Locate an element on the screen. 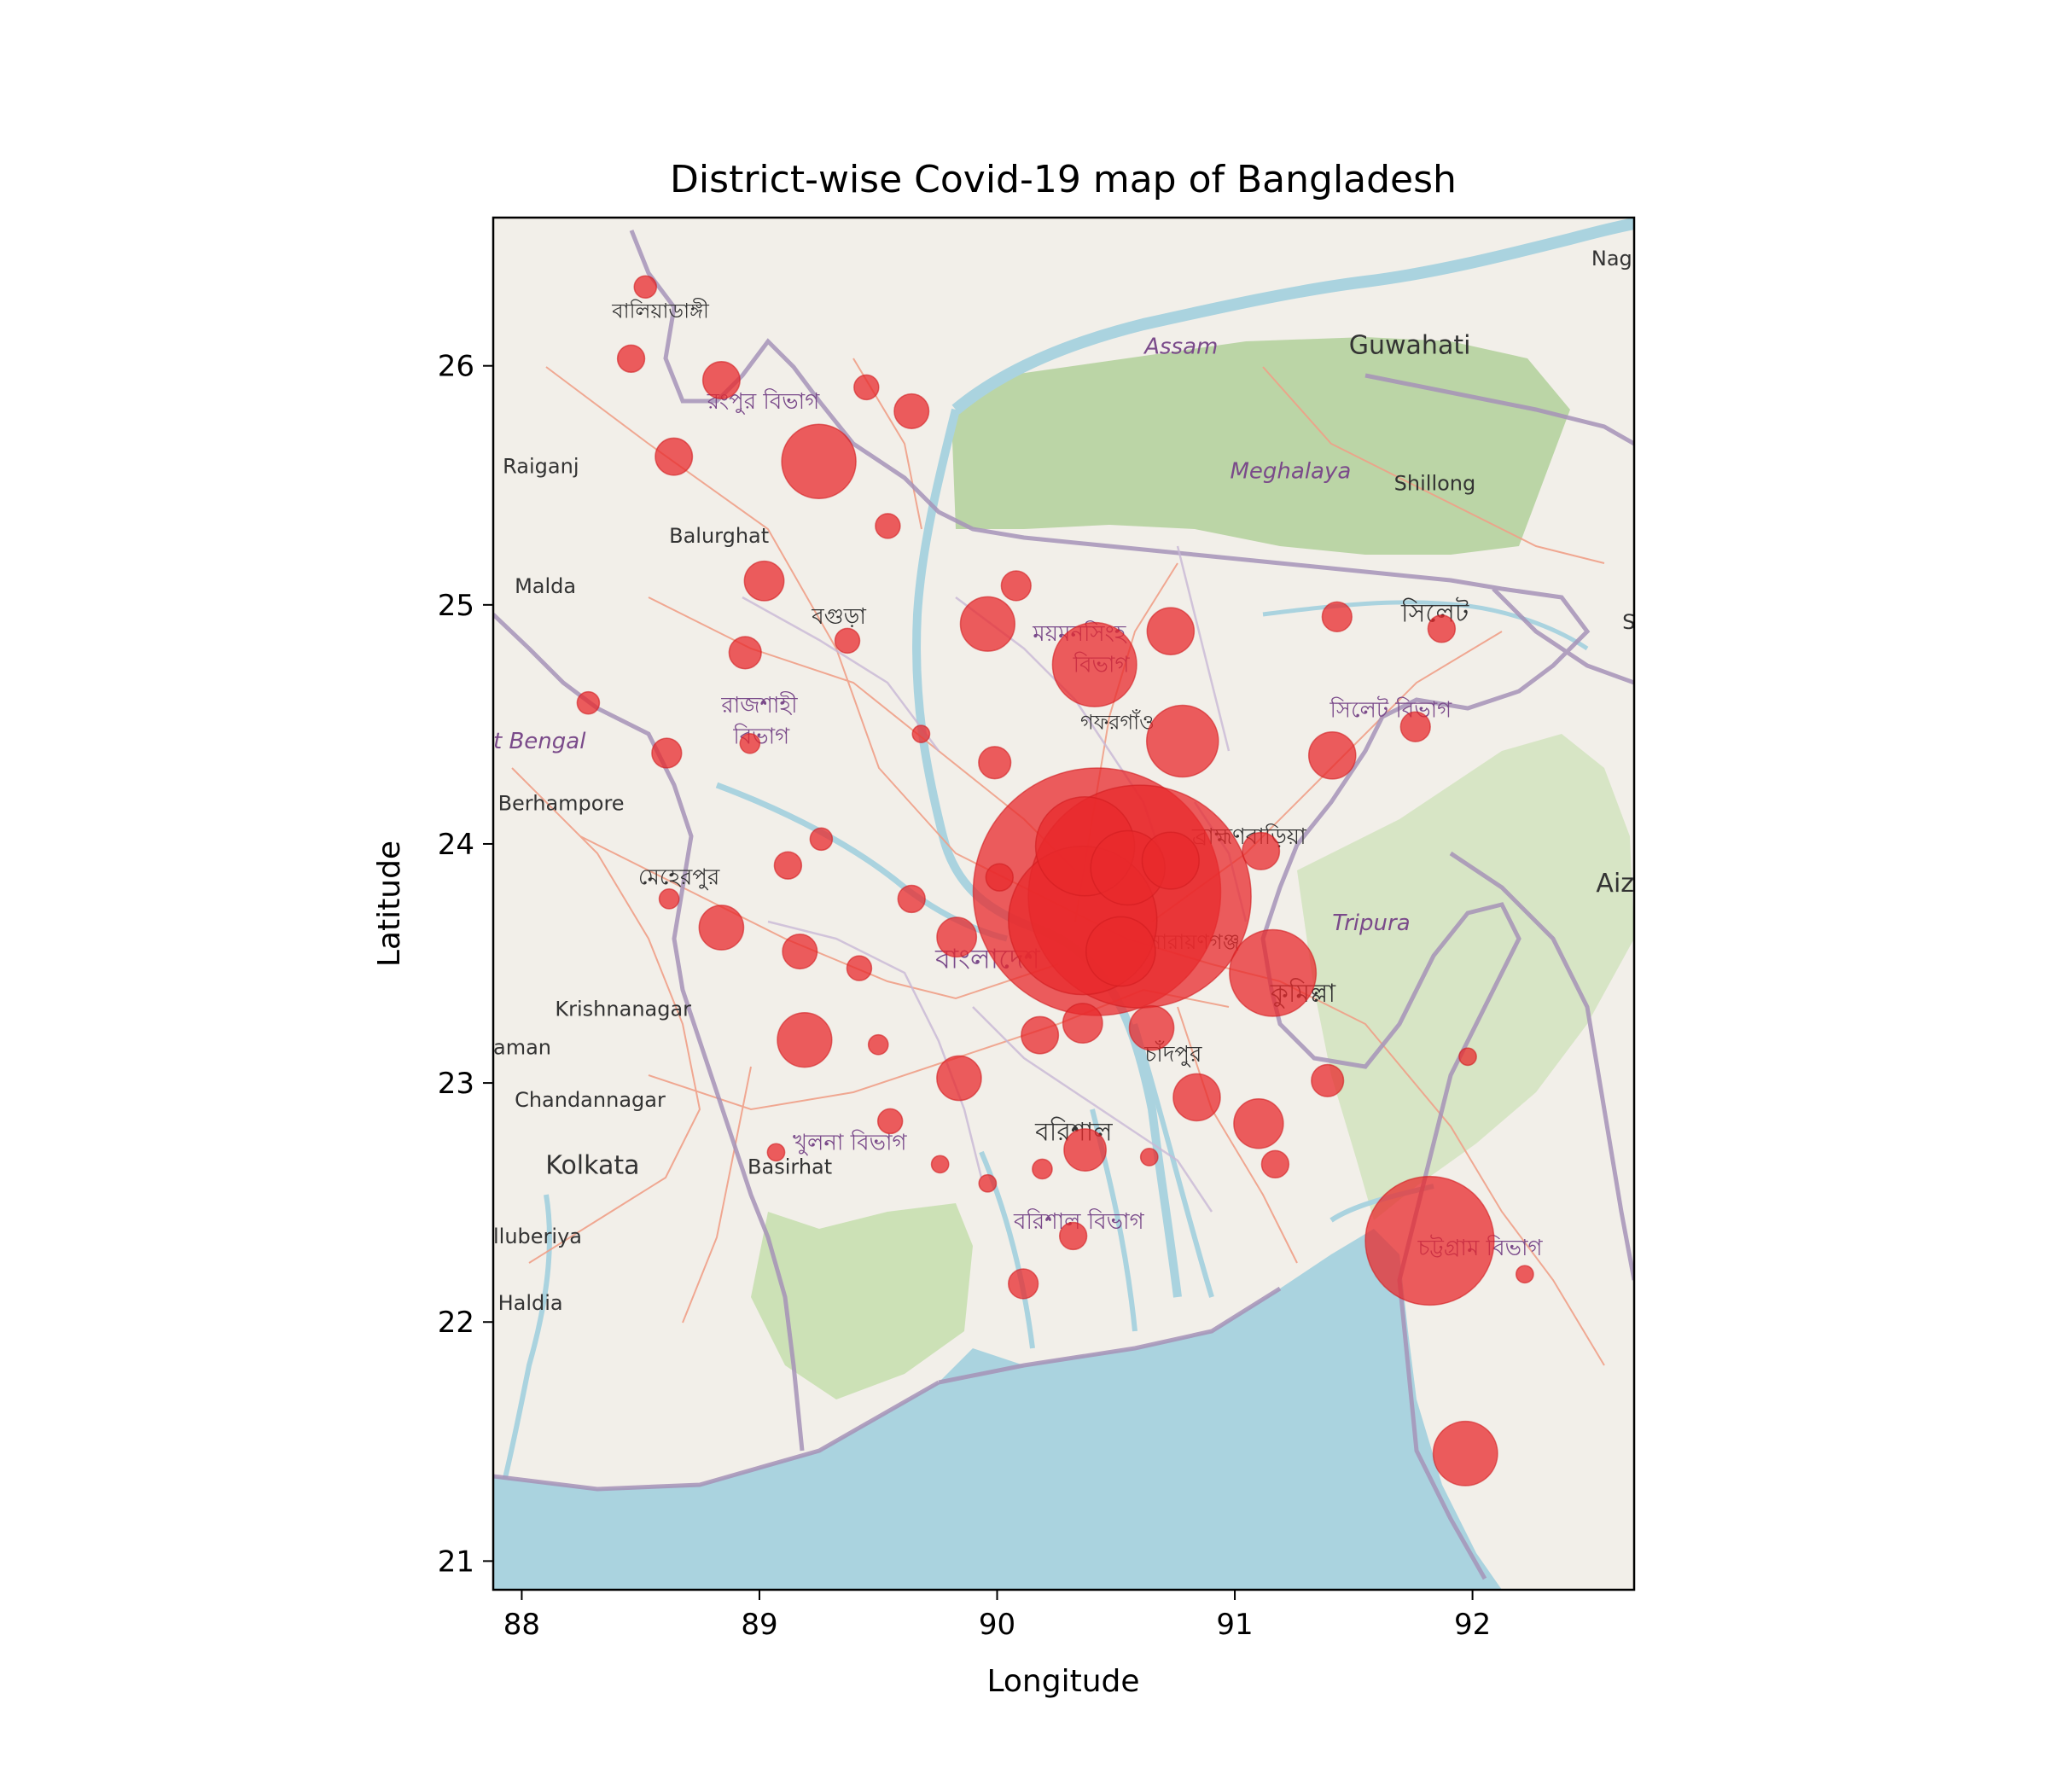 Image resolution: width=2048 pixels, height=1792 pixels. map-place-label: মেহেরপুর is located at coordinates (679, 878).